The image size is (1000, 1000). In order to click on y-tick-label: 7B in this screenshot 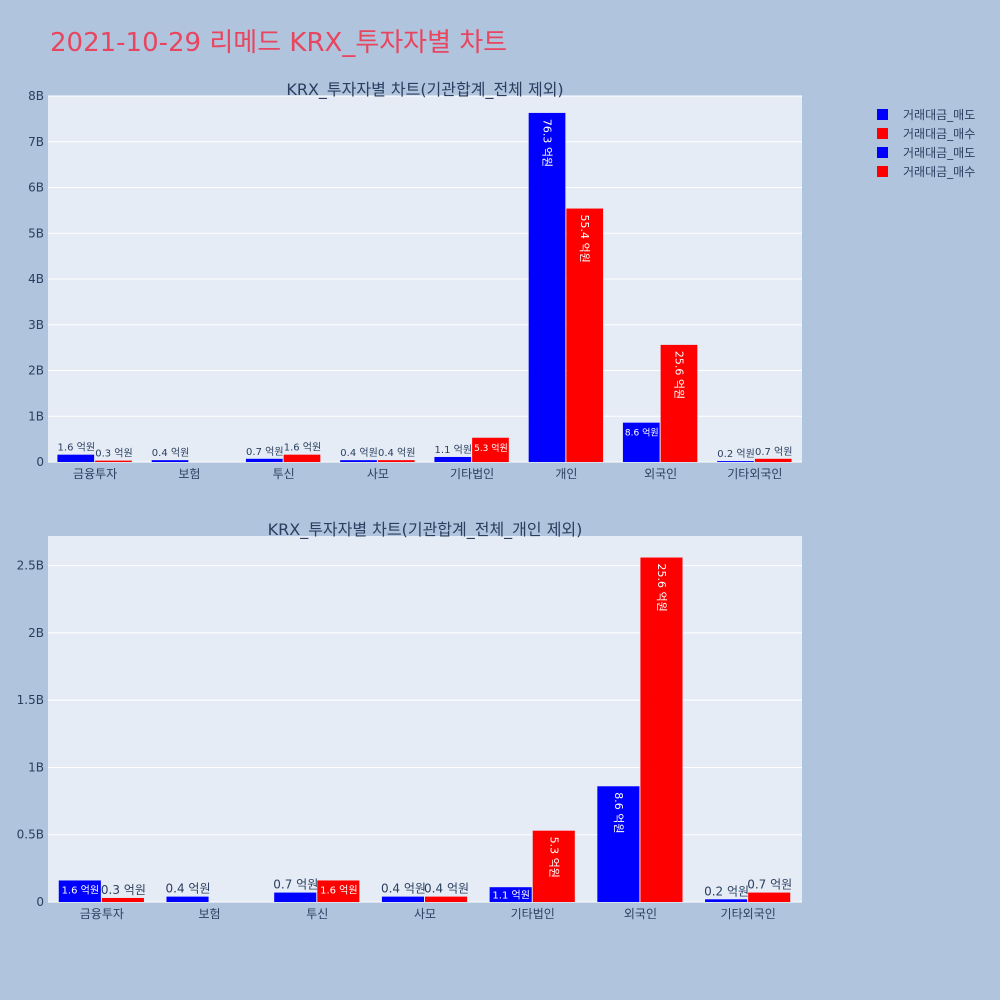, I will do `click(36, 142)`.